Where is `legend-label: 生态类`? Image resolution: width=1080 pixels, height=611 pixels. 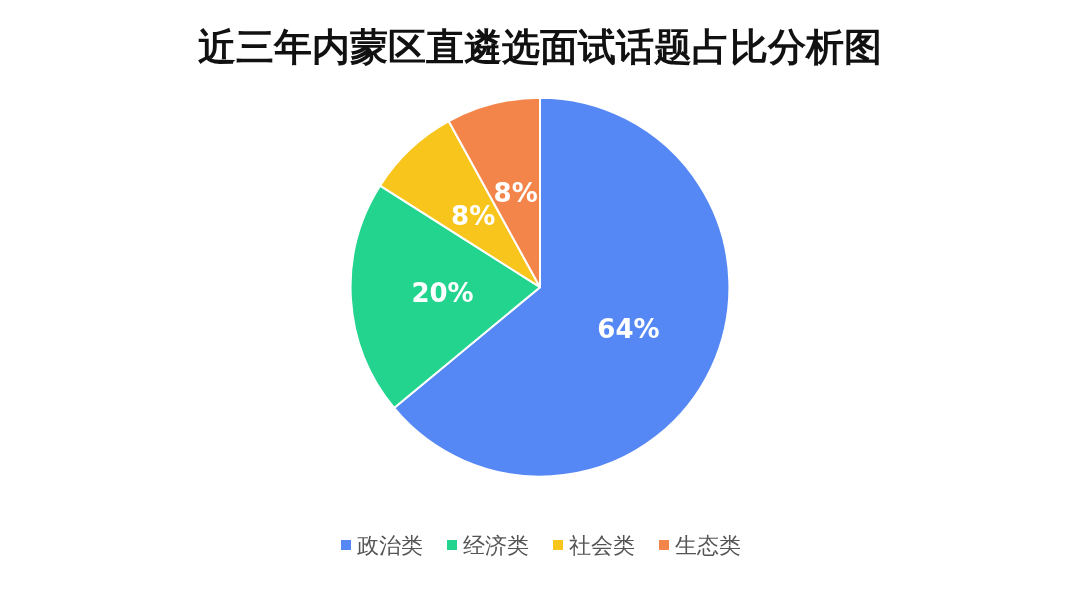
legend-label: 生态类 is located at coordinates (708, 545).